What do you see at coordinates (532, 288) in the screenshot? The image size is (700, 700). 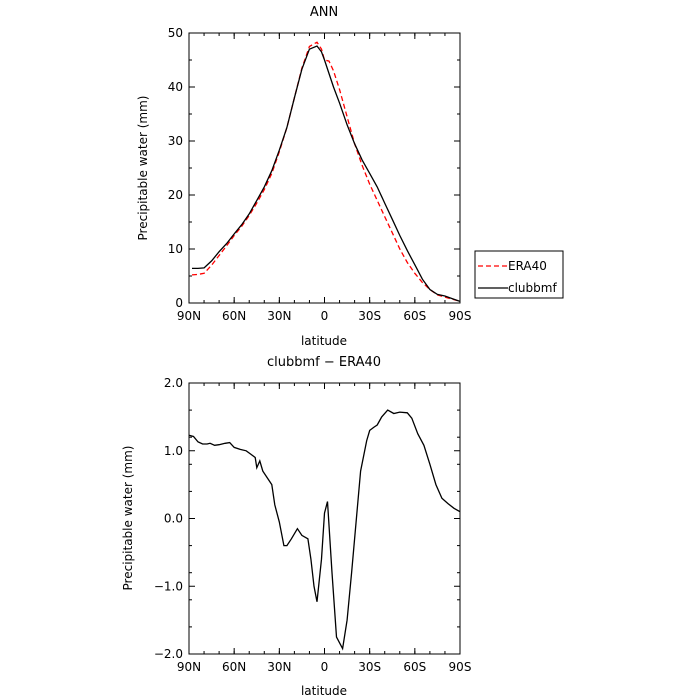 I see `legend-label-clubbmf: clubbmf` at bounding box center [532, 288].